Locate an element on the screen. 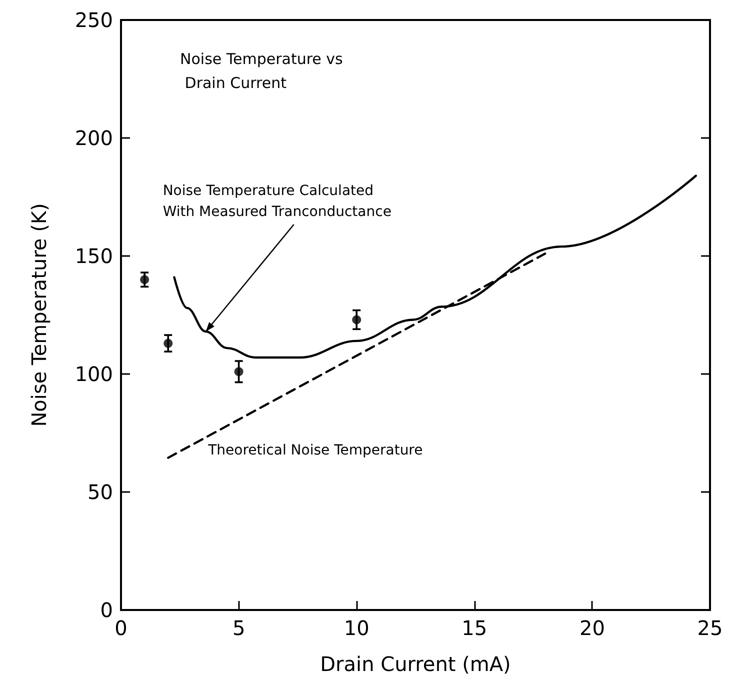 The width and height of the screenshot is (737, 683). y-tick-label: 0 is located at coordinates (106, 610).